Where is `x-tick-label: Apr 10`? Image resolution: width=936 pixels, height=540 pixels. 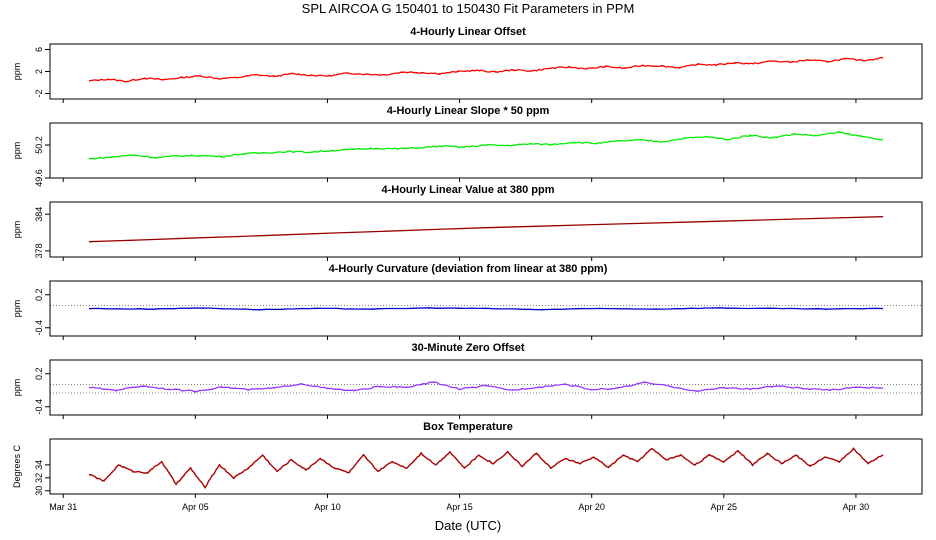 x-tick-label: Apr 10 is located at coordinates (327, 507).